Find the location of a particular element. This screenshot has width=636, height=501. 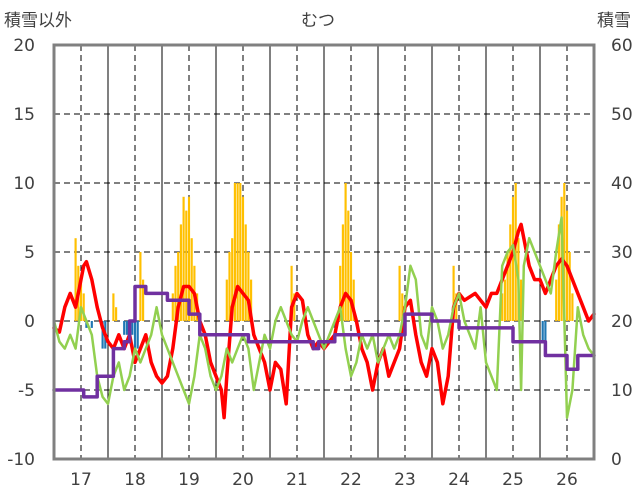

right-tick-label: 20 is located at coordinates (622, 322).